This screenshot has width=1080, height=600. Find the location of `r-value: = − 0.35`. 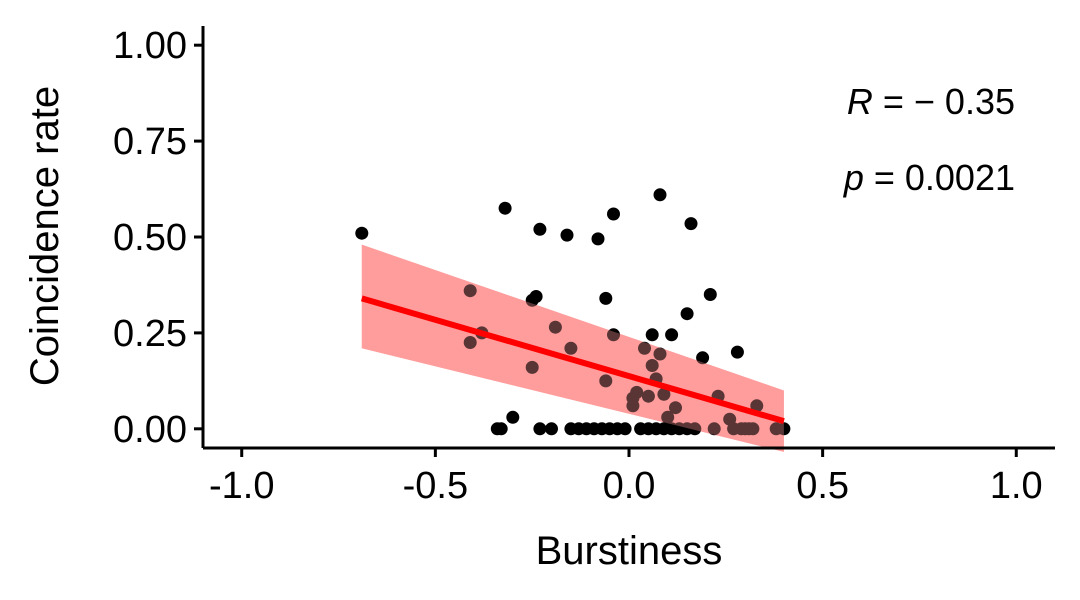

r-value: = − 0.35 is located at coordinates (944, 101).